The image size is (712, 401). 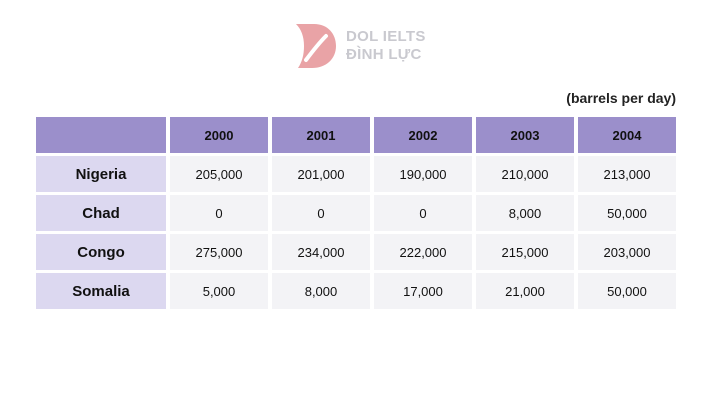 What do you see at coordinates (423, 174) in the screenshot?
I see `table-cell: 190,000` at bounding box center [423, 174].